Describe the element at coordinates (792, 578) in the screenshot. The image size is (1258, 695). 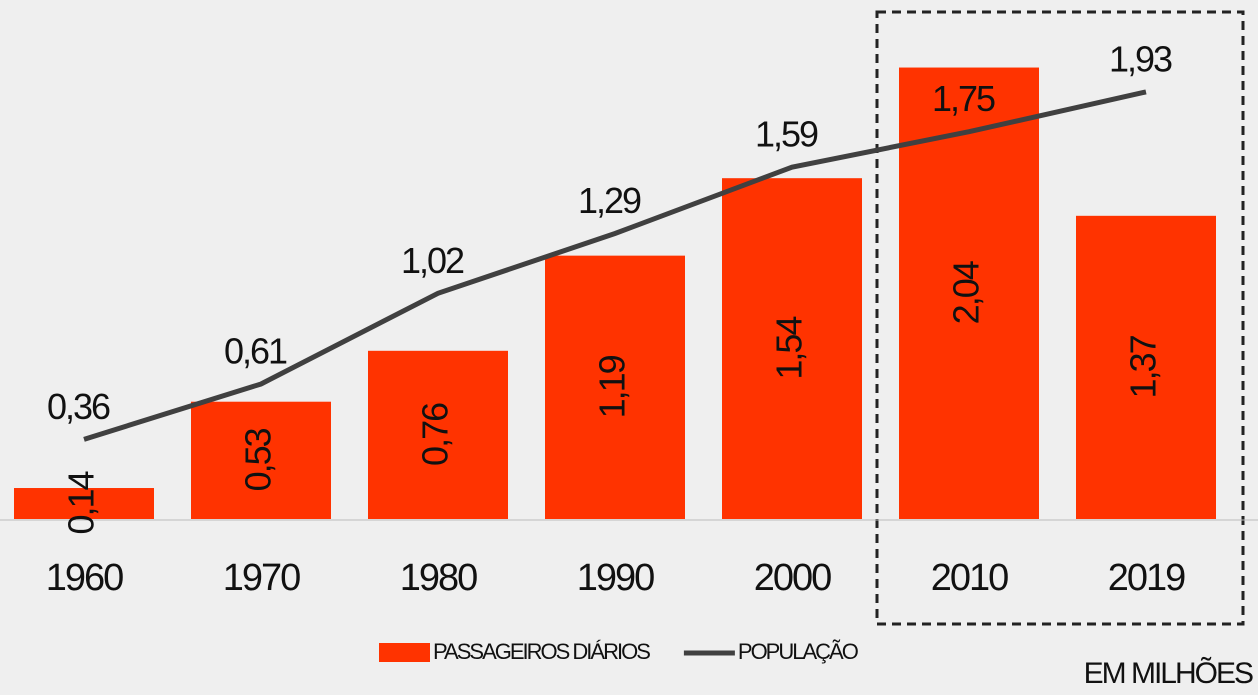
I see `x-tick-label: 2000` at that location.